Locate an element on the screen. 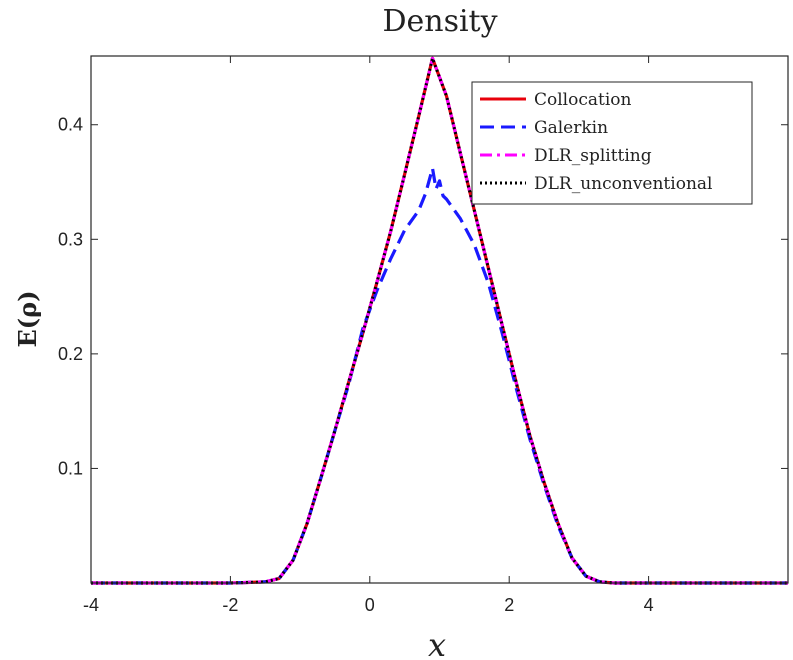 The image size is (793, 660). legend-label: DLR_splitting is located at coordinates (593, 156).